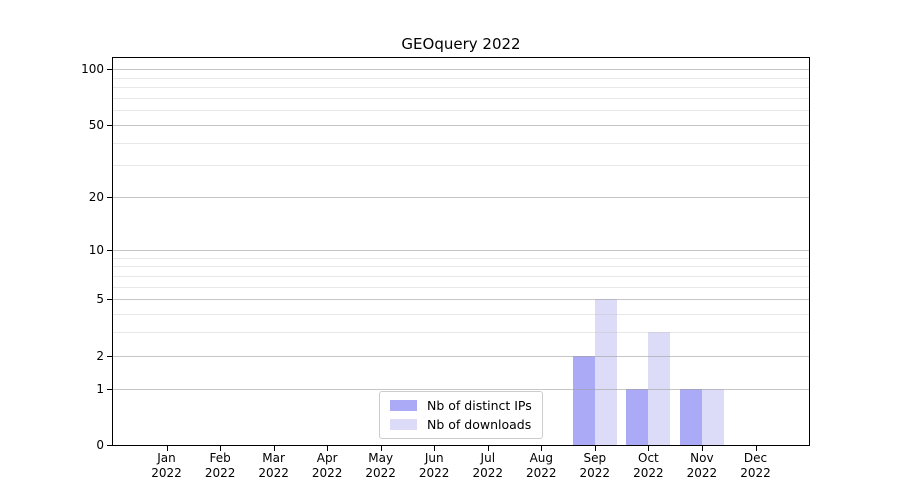 Image resolution: width=900 pixels, height=500 pixels. What do you see at coordinates (381, 458) in the screenshot?
I see `x-tick-month: May` at bounding box center [381, 458].